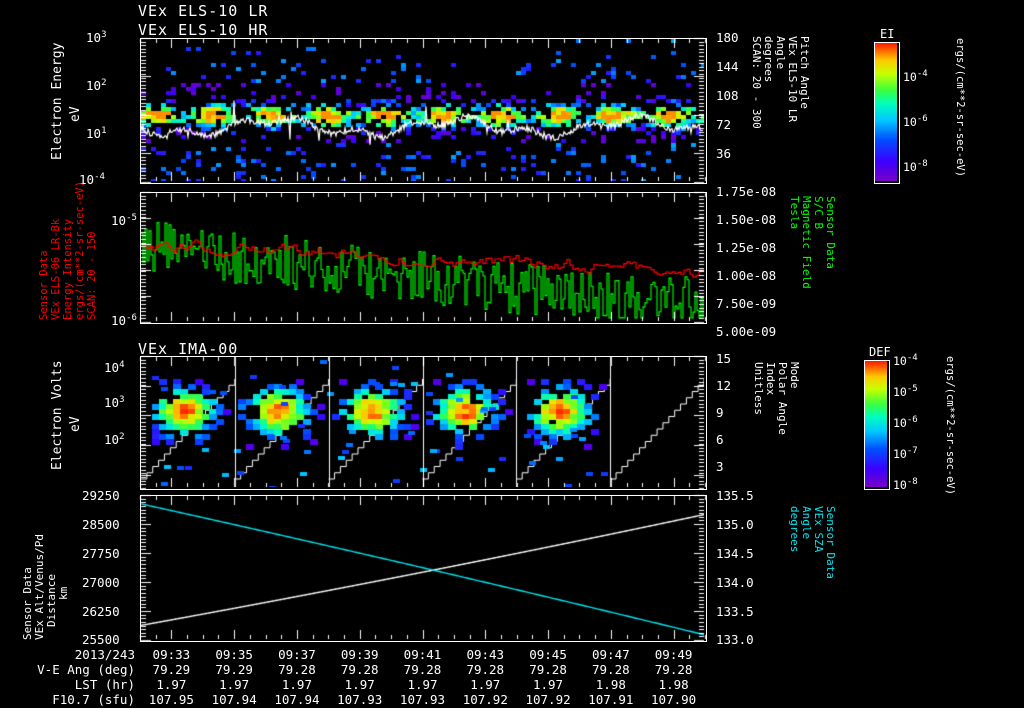 The height and width of the screenshot is (708, 1024). What do you see at coordinates (673, 669) in the screenshot?
I see `time-table-cell: 79.28` at bounding box center [673, 669].